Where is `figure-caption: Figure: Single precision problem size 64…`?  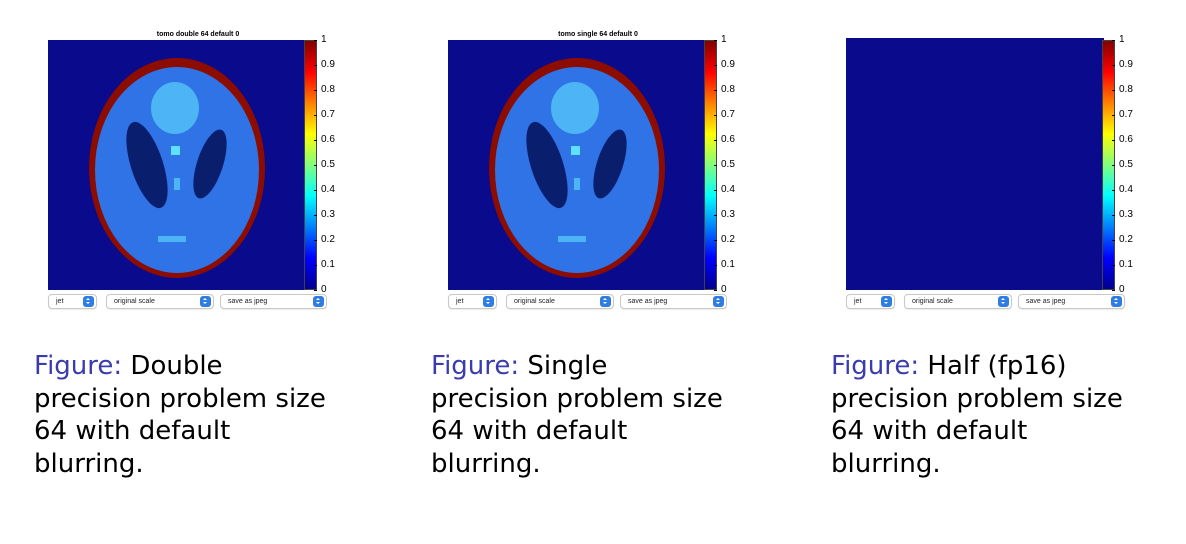 figure-caption: Figure: Single precision problem size 64… is located at coordinates (596, 415).